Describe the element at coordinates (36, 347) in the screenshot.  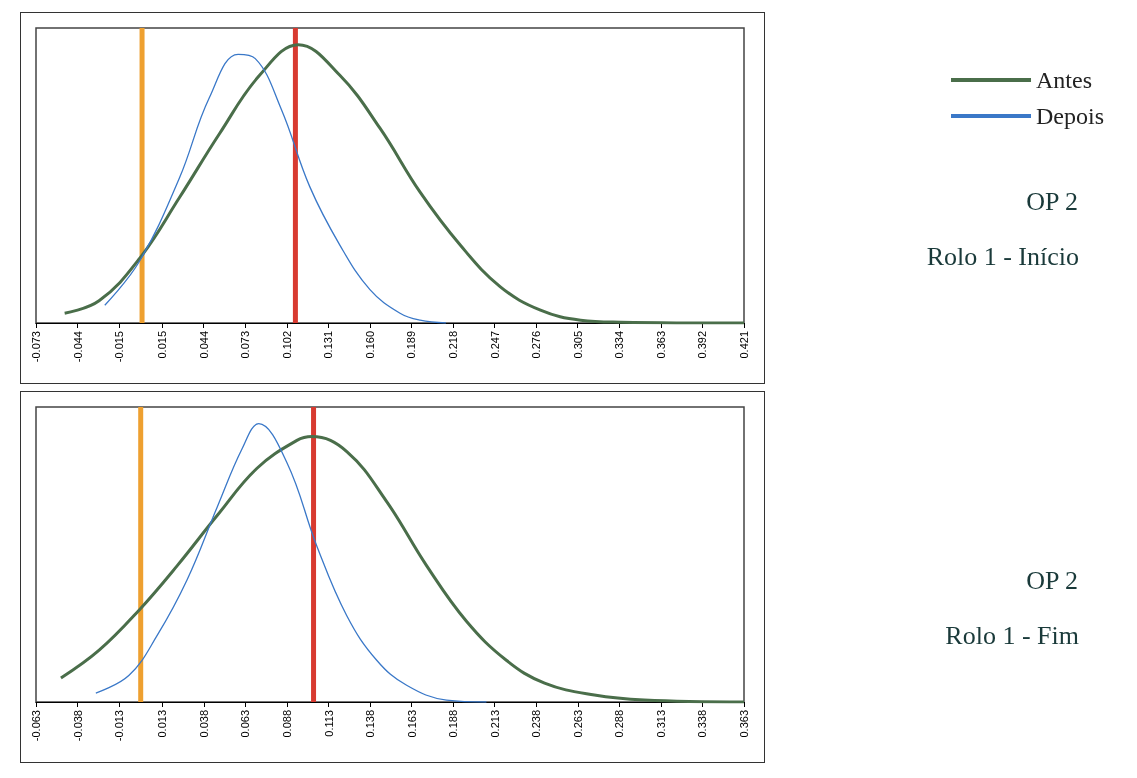
I see `x-tick-label: -0.073` at that location.